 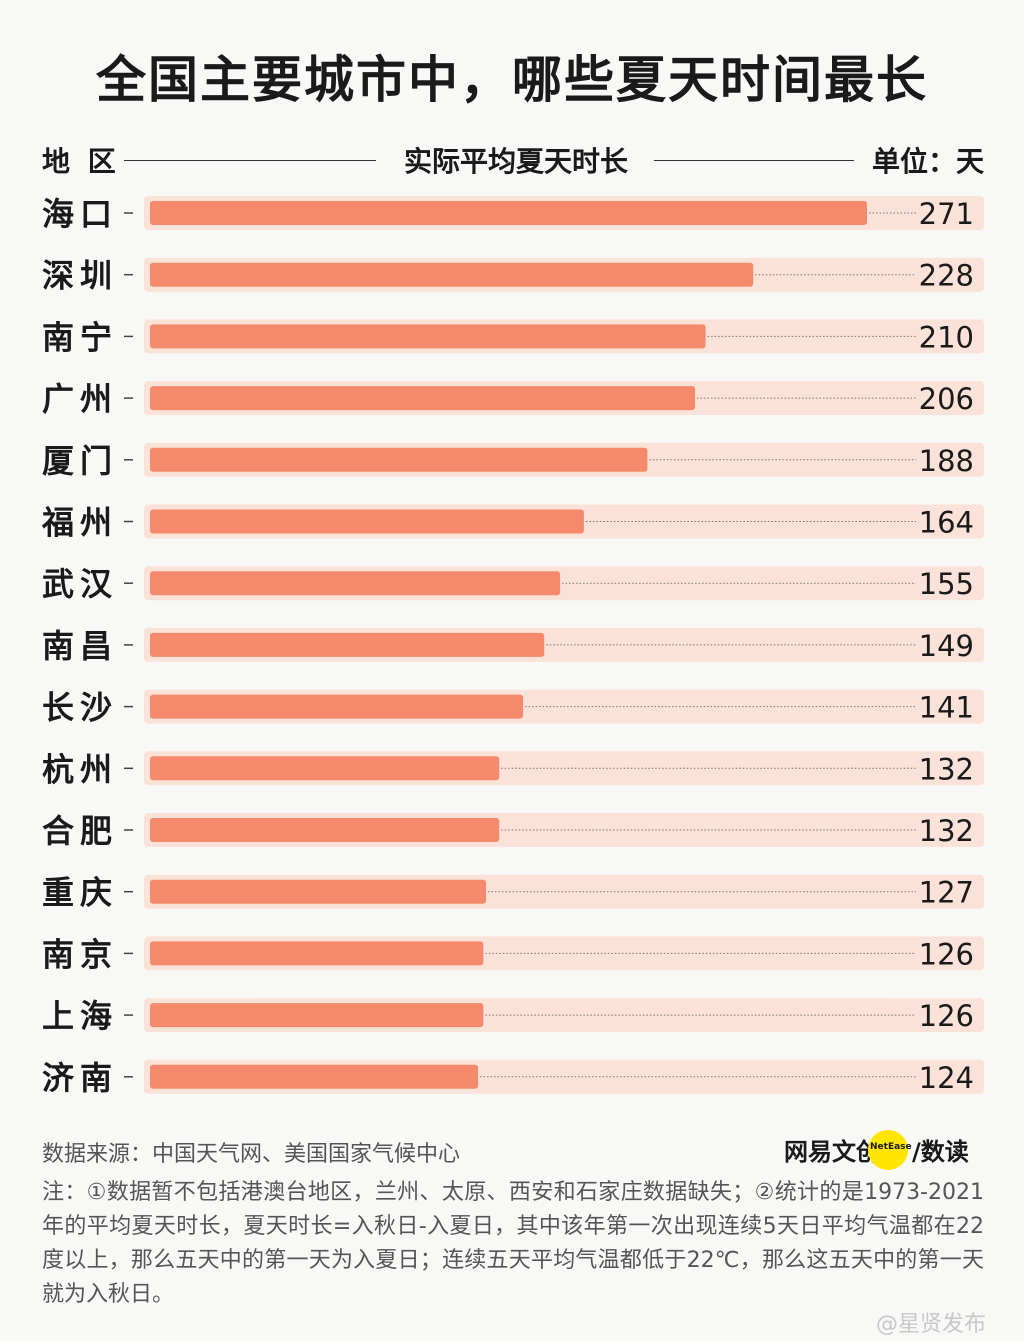 What do you see at coordinates (946, 523) in the screenshot?
I see `value-label: 164` at bounding box center [946, 523].